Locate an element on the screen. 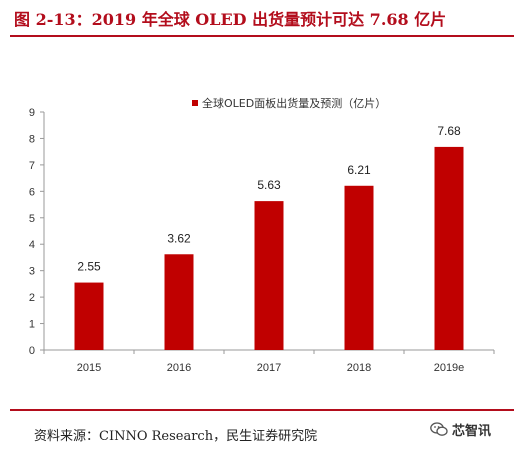 Image resolution: width=520 pixels, height=454 pixels. source-note: 资料来源：CINNO Research，民生证券研究院 is located at coordinates (176, 436).